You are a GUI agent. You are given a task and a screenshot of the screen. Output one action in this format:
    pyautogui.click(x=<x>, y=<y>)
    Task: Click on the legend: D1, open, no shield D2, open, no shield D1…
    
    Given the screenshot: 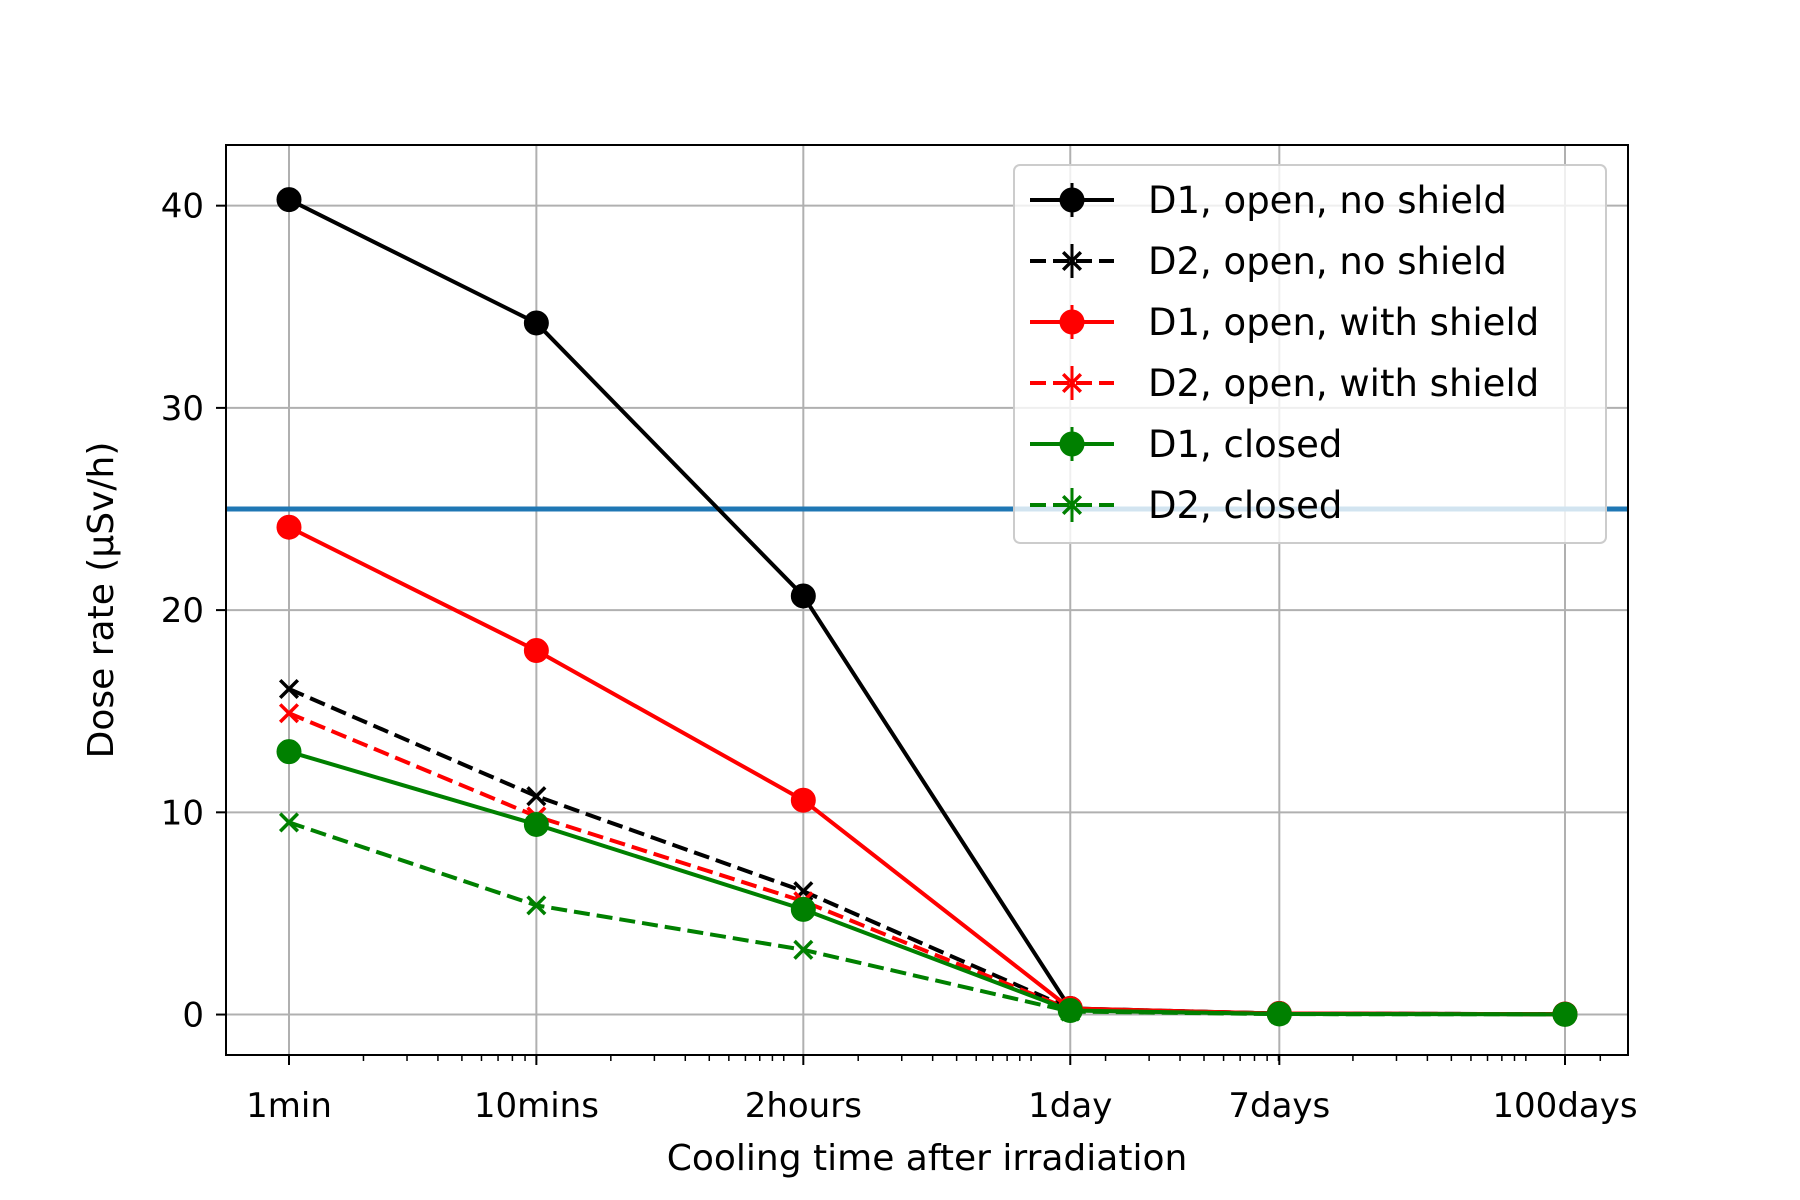 What is the action you would take?
    pyautogui.click(x=1310, y=354)
    